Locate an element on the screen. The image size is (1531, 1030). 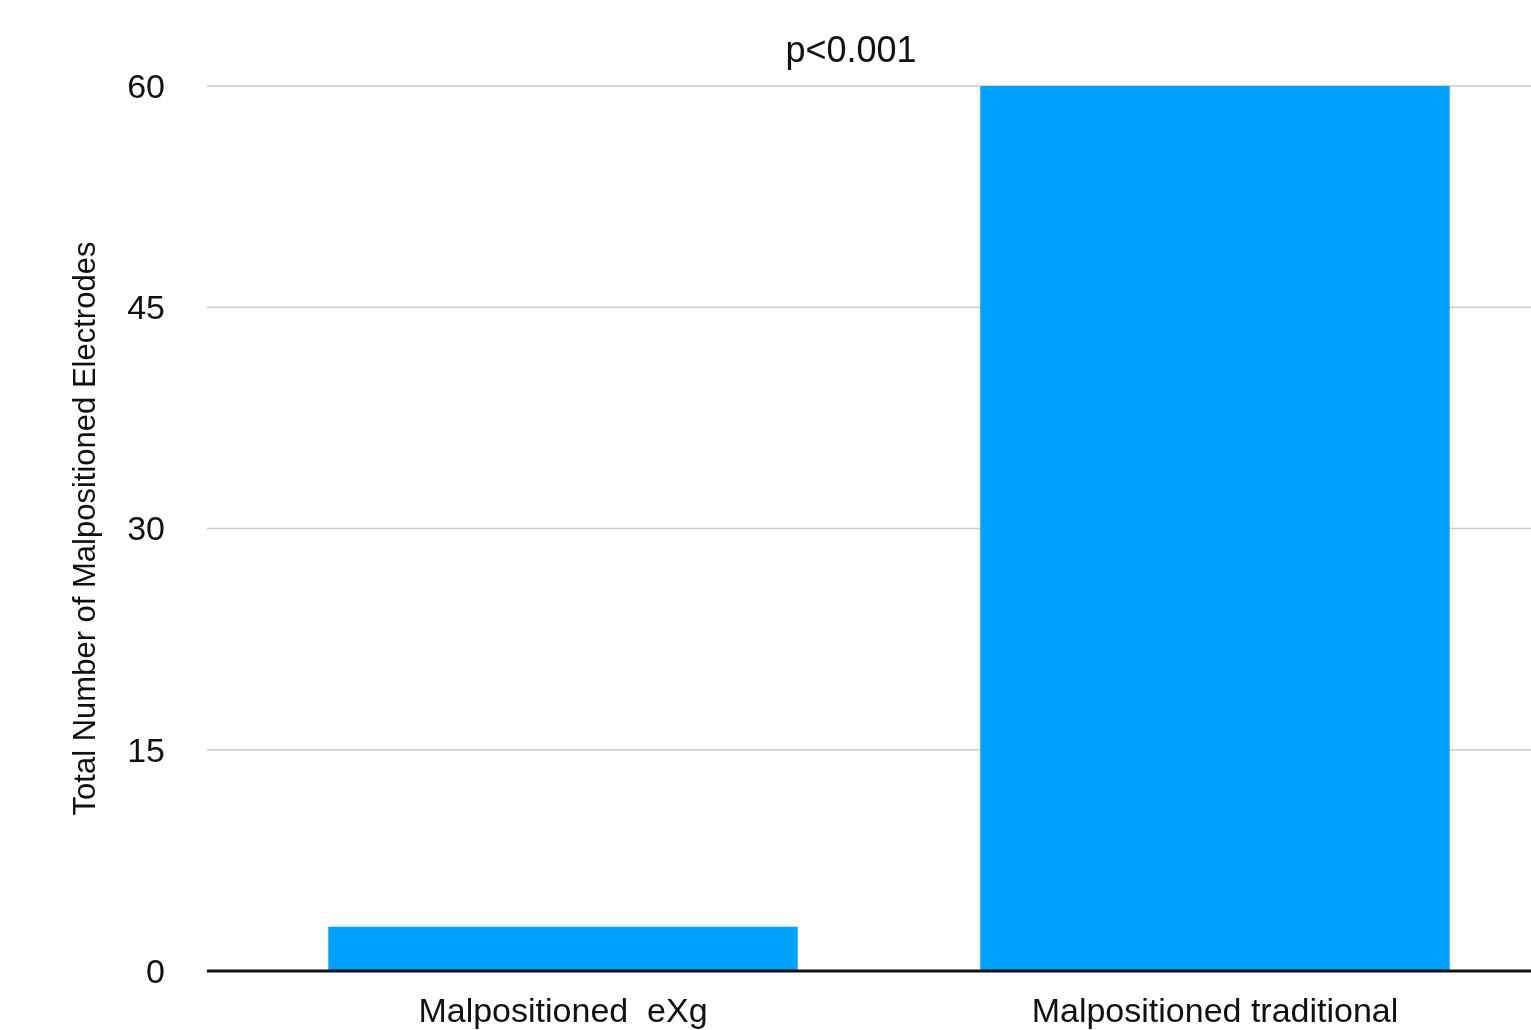
y-tick-label: 30 is located at coordinates (146, 528).